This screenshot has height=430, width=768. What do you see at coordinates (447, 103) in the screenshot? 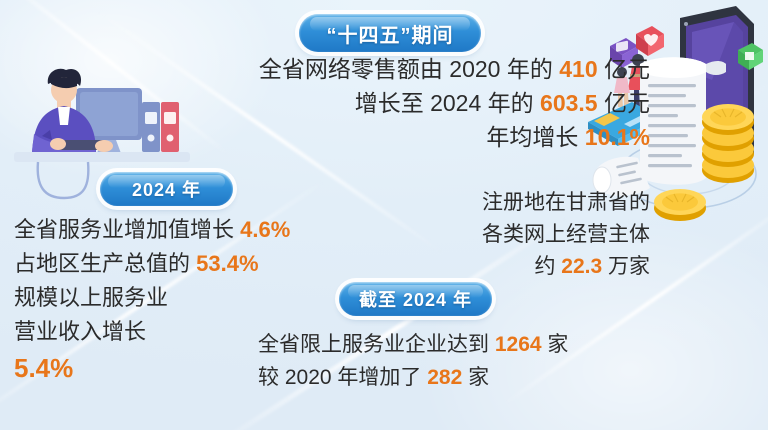
I see `stat-text: 增长至 2024 年的` at bounding box center [447, 103].